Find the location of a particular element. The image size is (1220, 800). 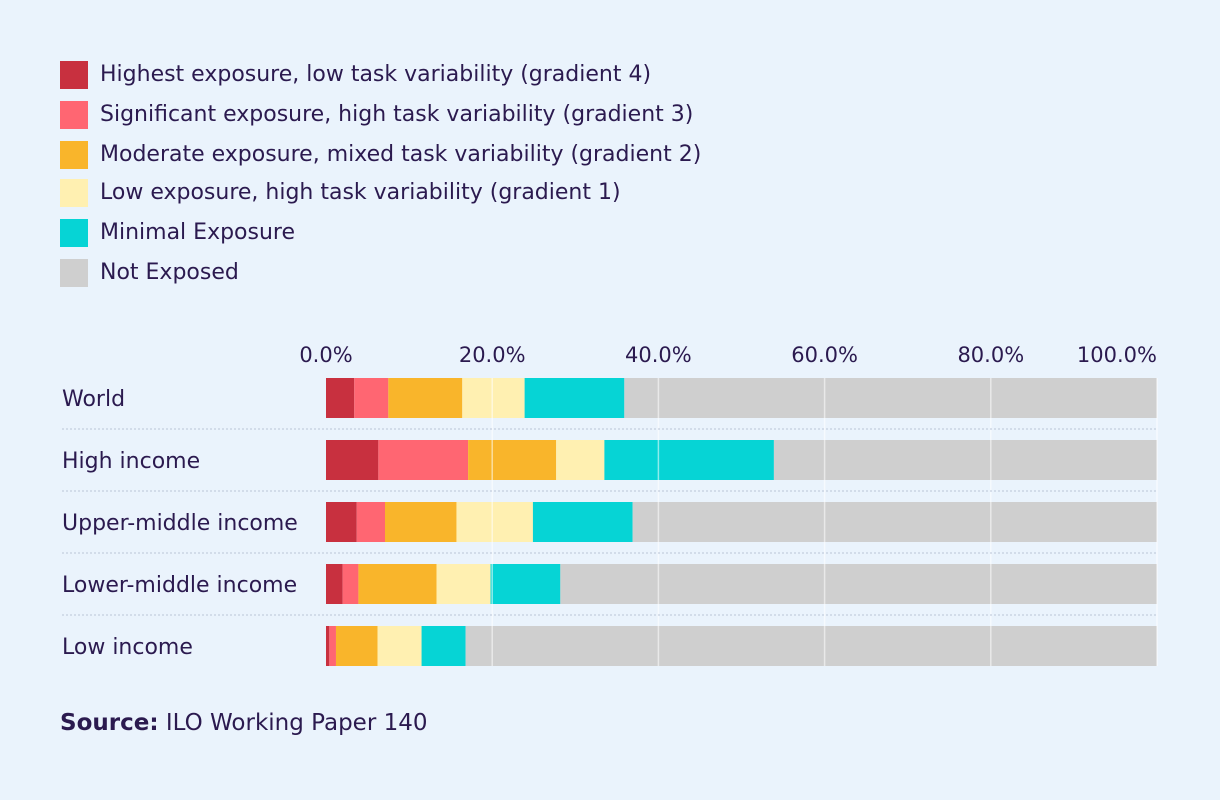

category-label-high-income: High income is located at coordinates (131, 461).